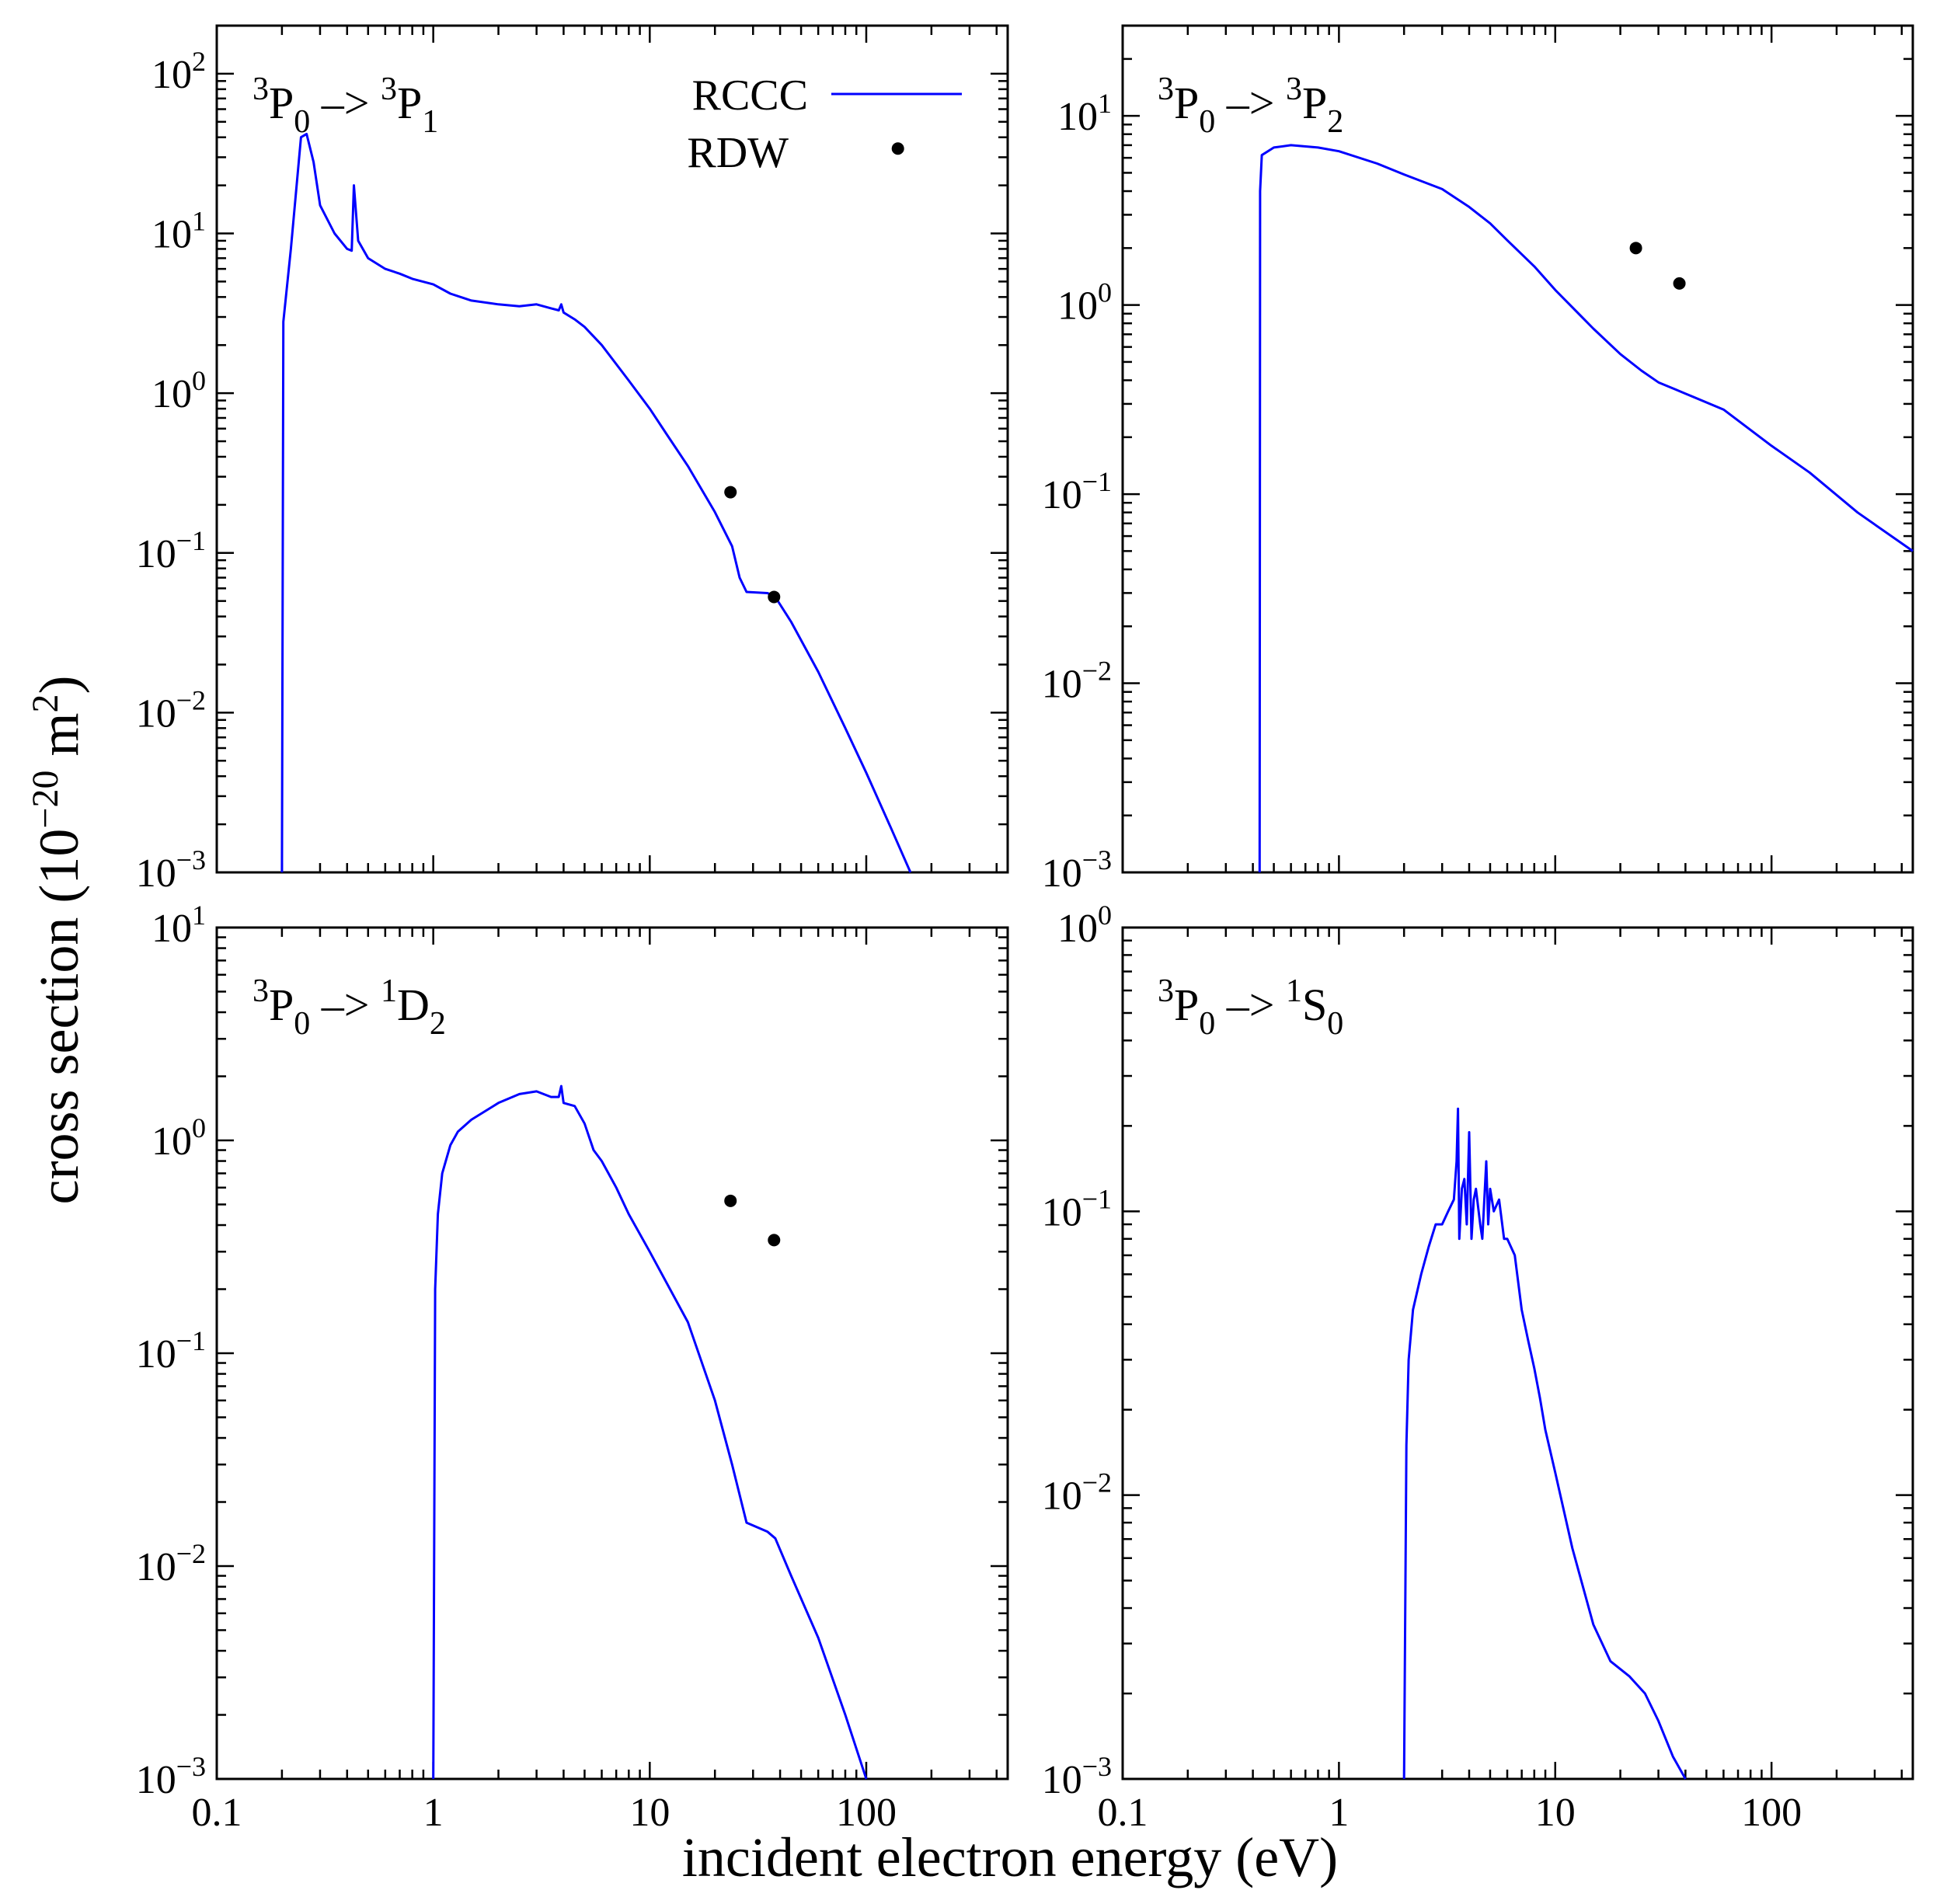 Image resolution: width=1933 pixels, height=1904 pixels. I want to click on legend-label-rccc: RCCC, so click(750, 95).